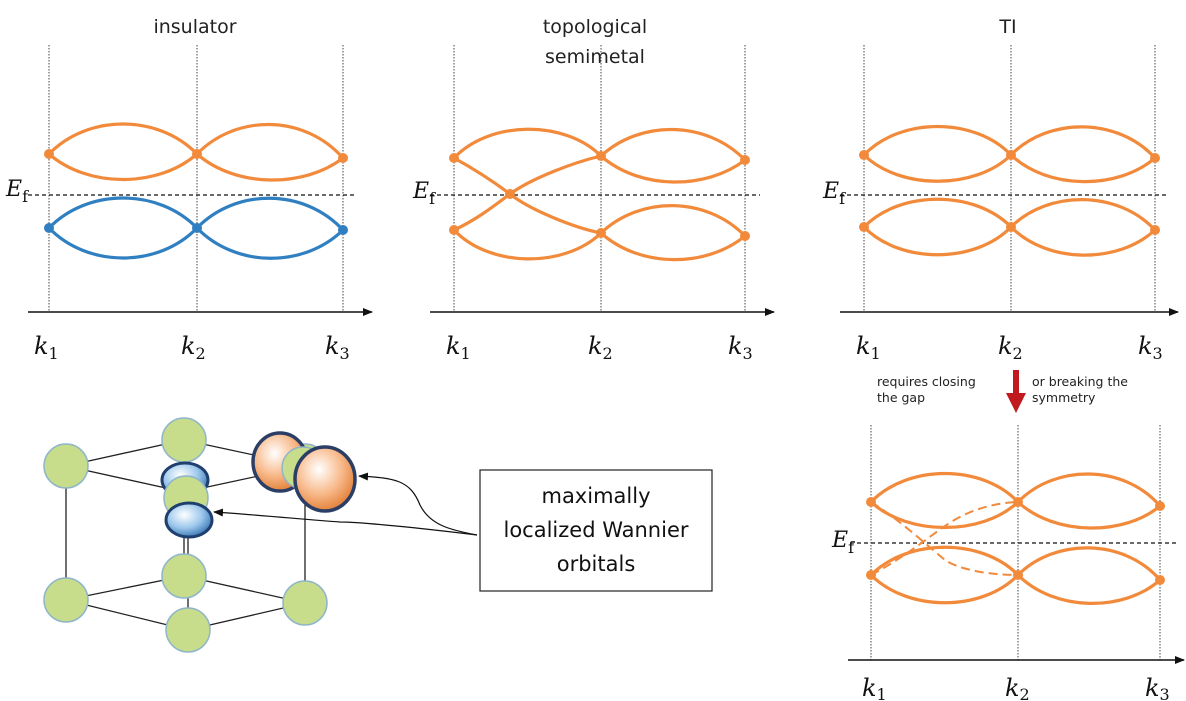 Image resolution: width=1186 pixels, height=701 pixels. Describe the element at coordinates (595, 57) in the screenshot. I see `semimetal-title-line2: semimetal` at that location.